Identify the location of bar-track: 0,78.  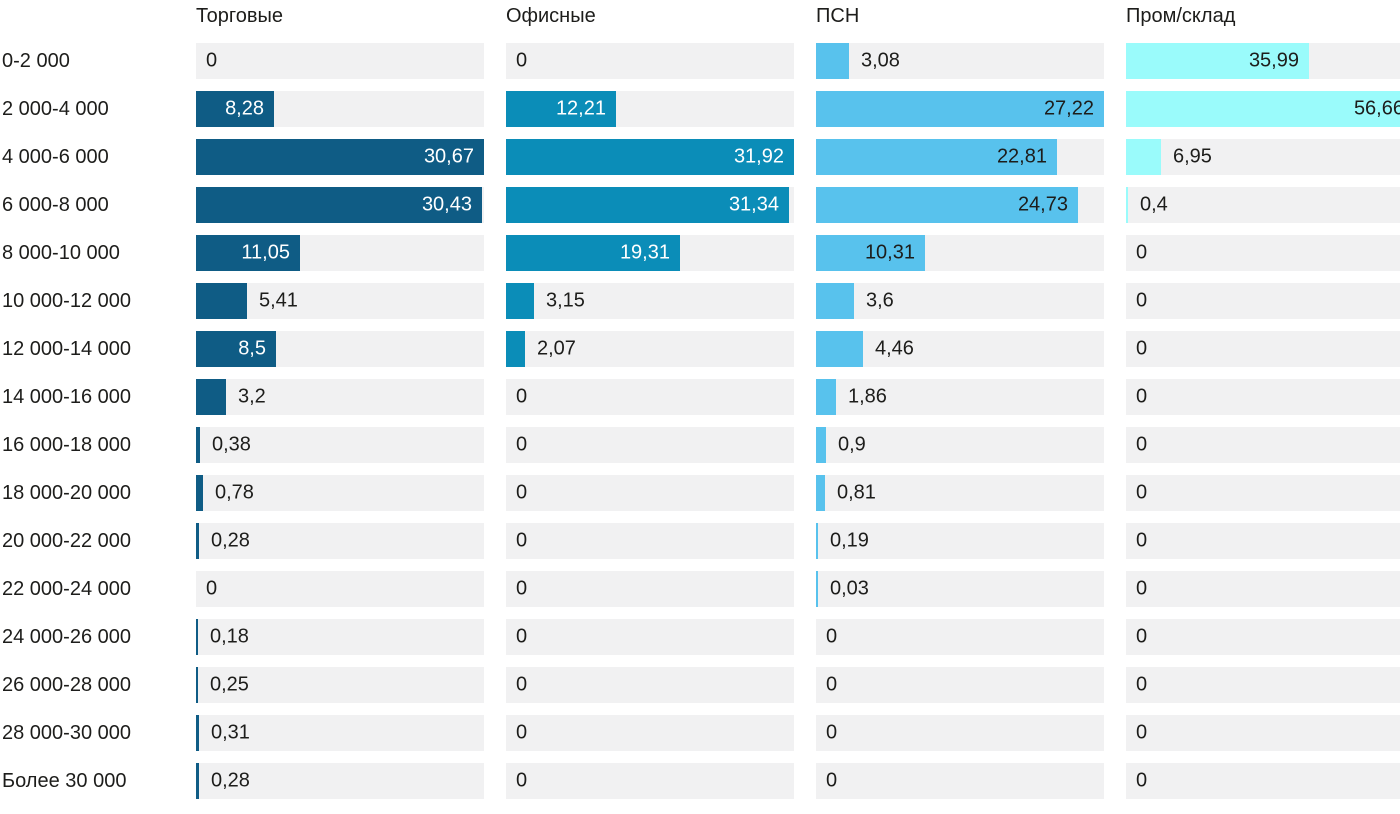
(340, 493).